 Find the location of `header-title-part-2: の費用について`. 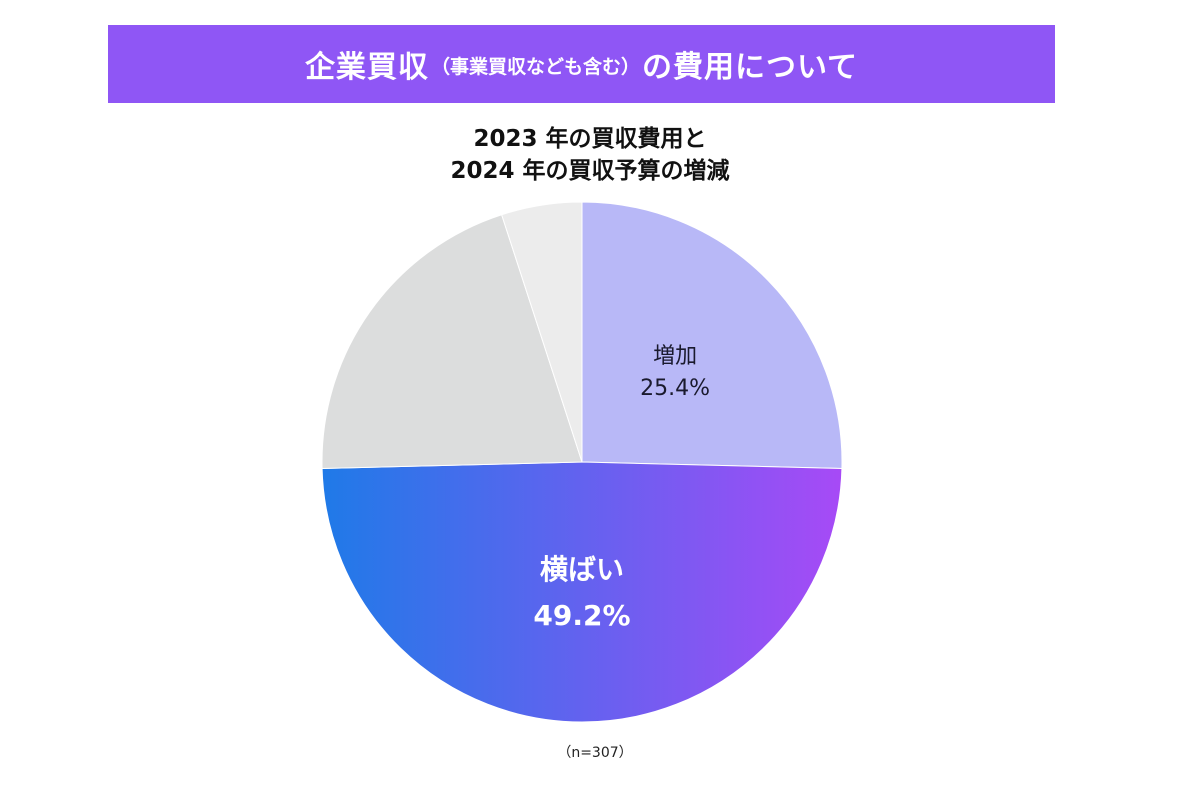

header-title-part-2: の費用について is located at coordinates (750, 67).